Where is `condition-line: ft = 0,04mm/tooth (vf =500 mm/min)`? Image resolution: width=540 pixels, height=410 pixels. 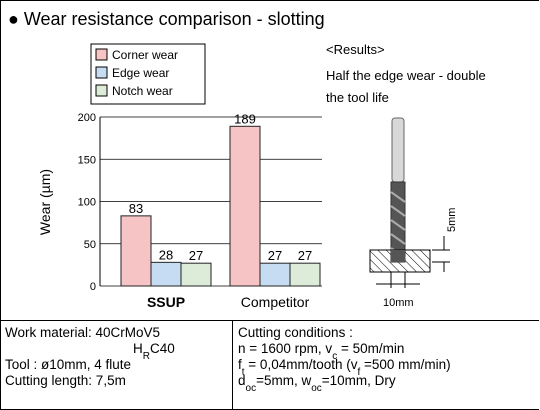 condition-line: ft = 0,04mm/tooth (vf =500 mm/min) is located at coordinates (344, 367).